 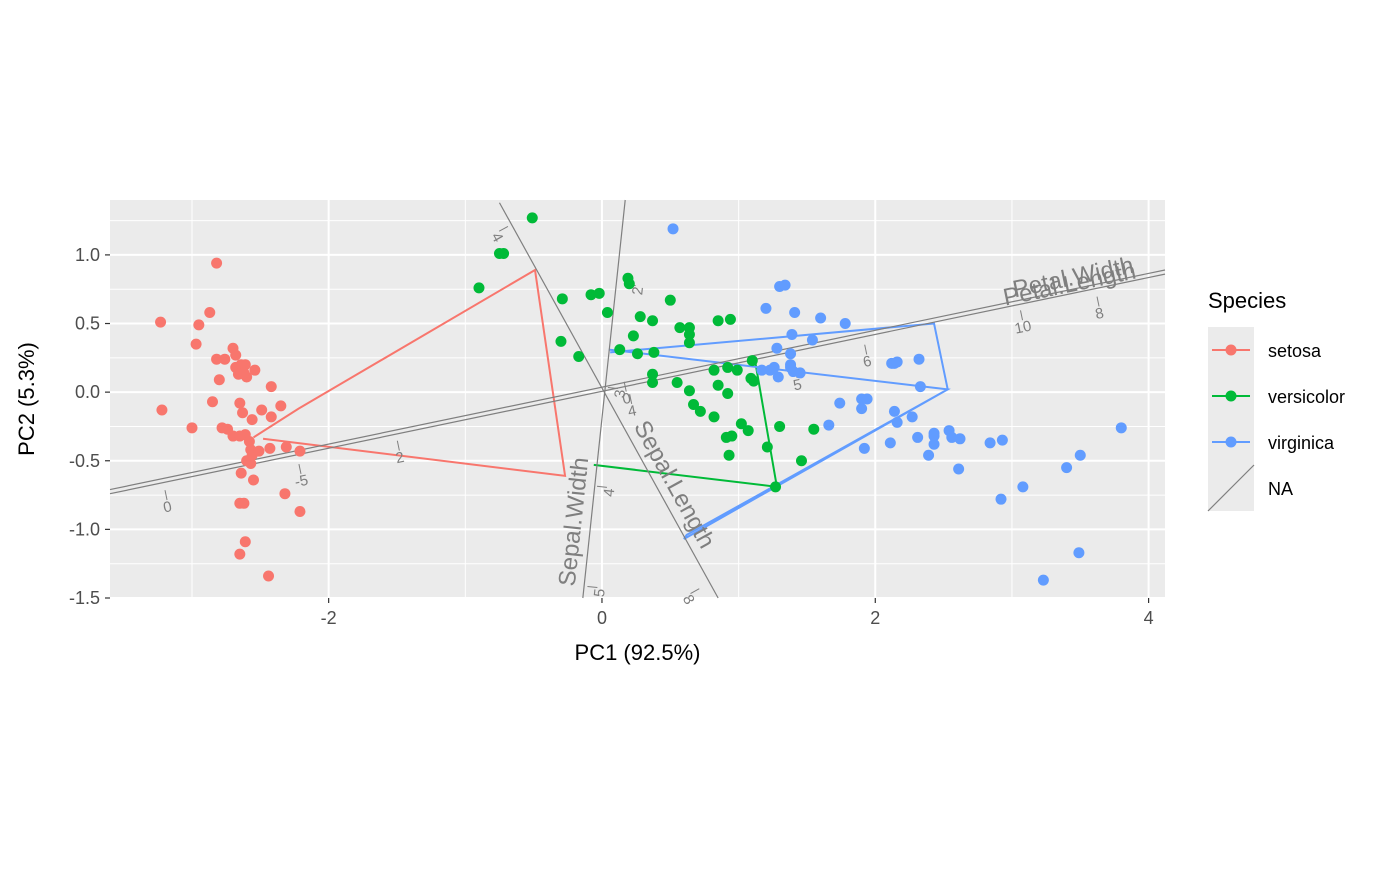 I want to click on setosa-hull, so click(x=409, y=373).